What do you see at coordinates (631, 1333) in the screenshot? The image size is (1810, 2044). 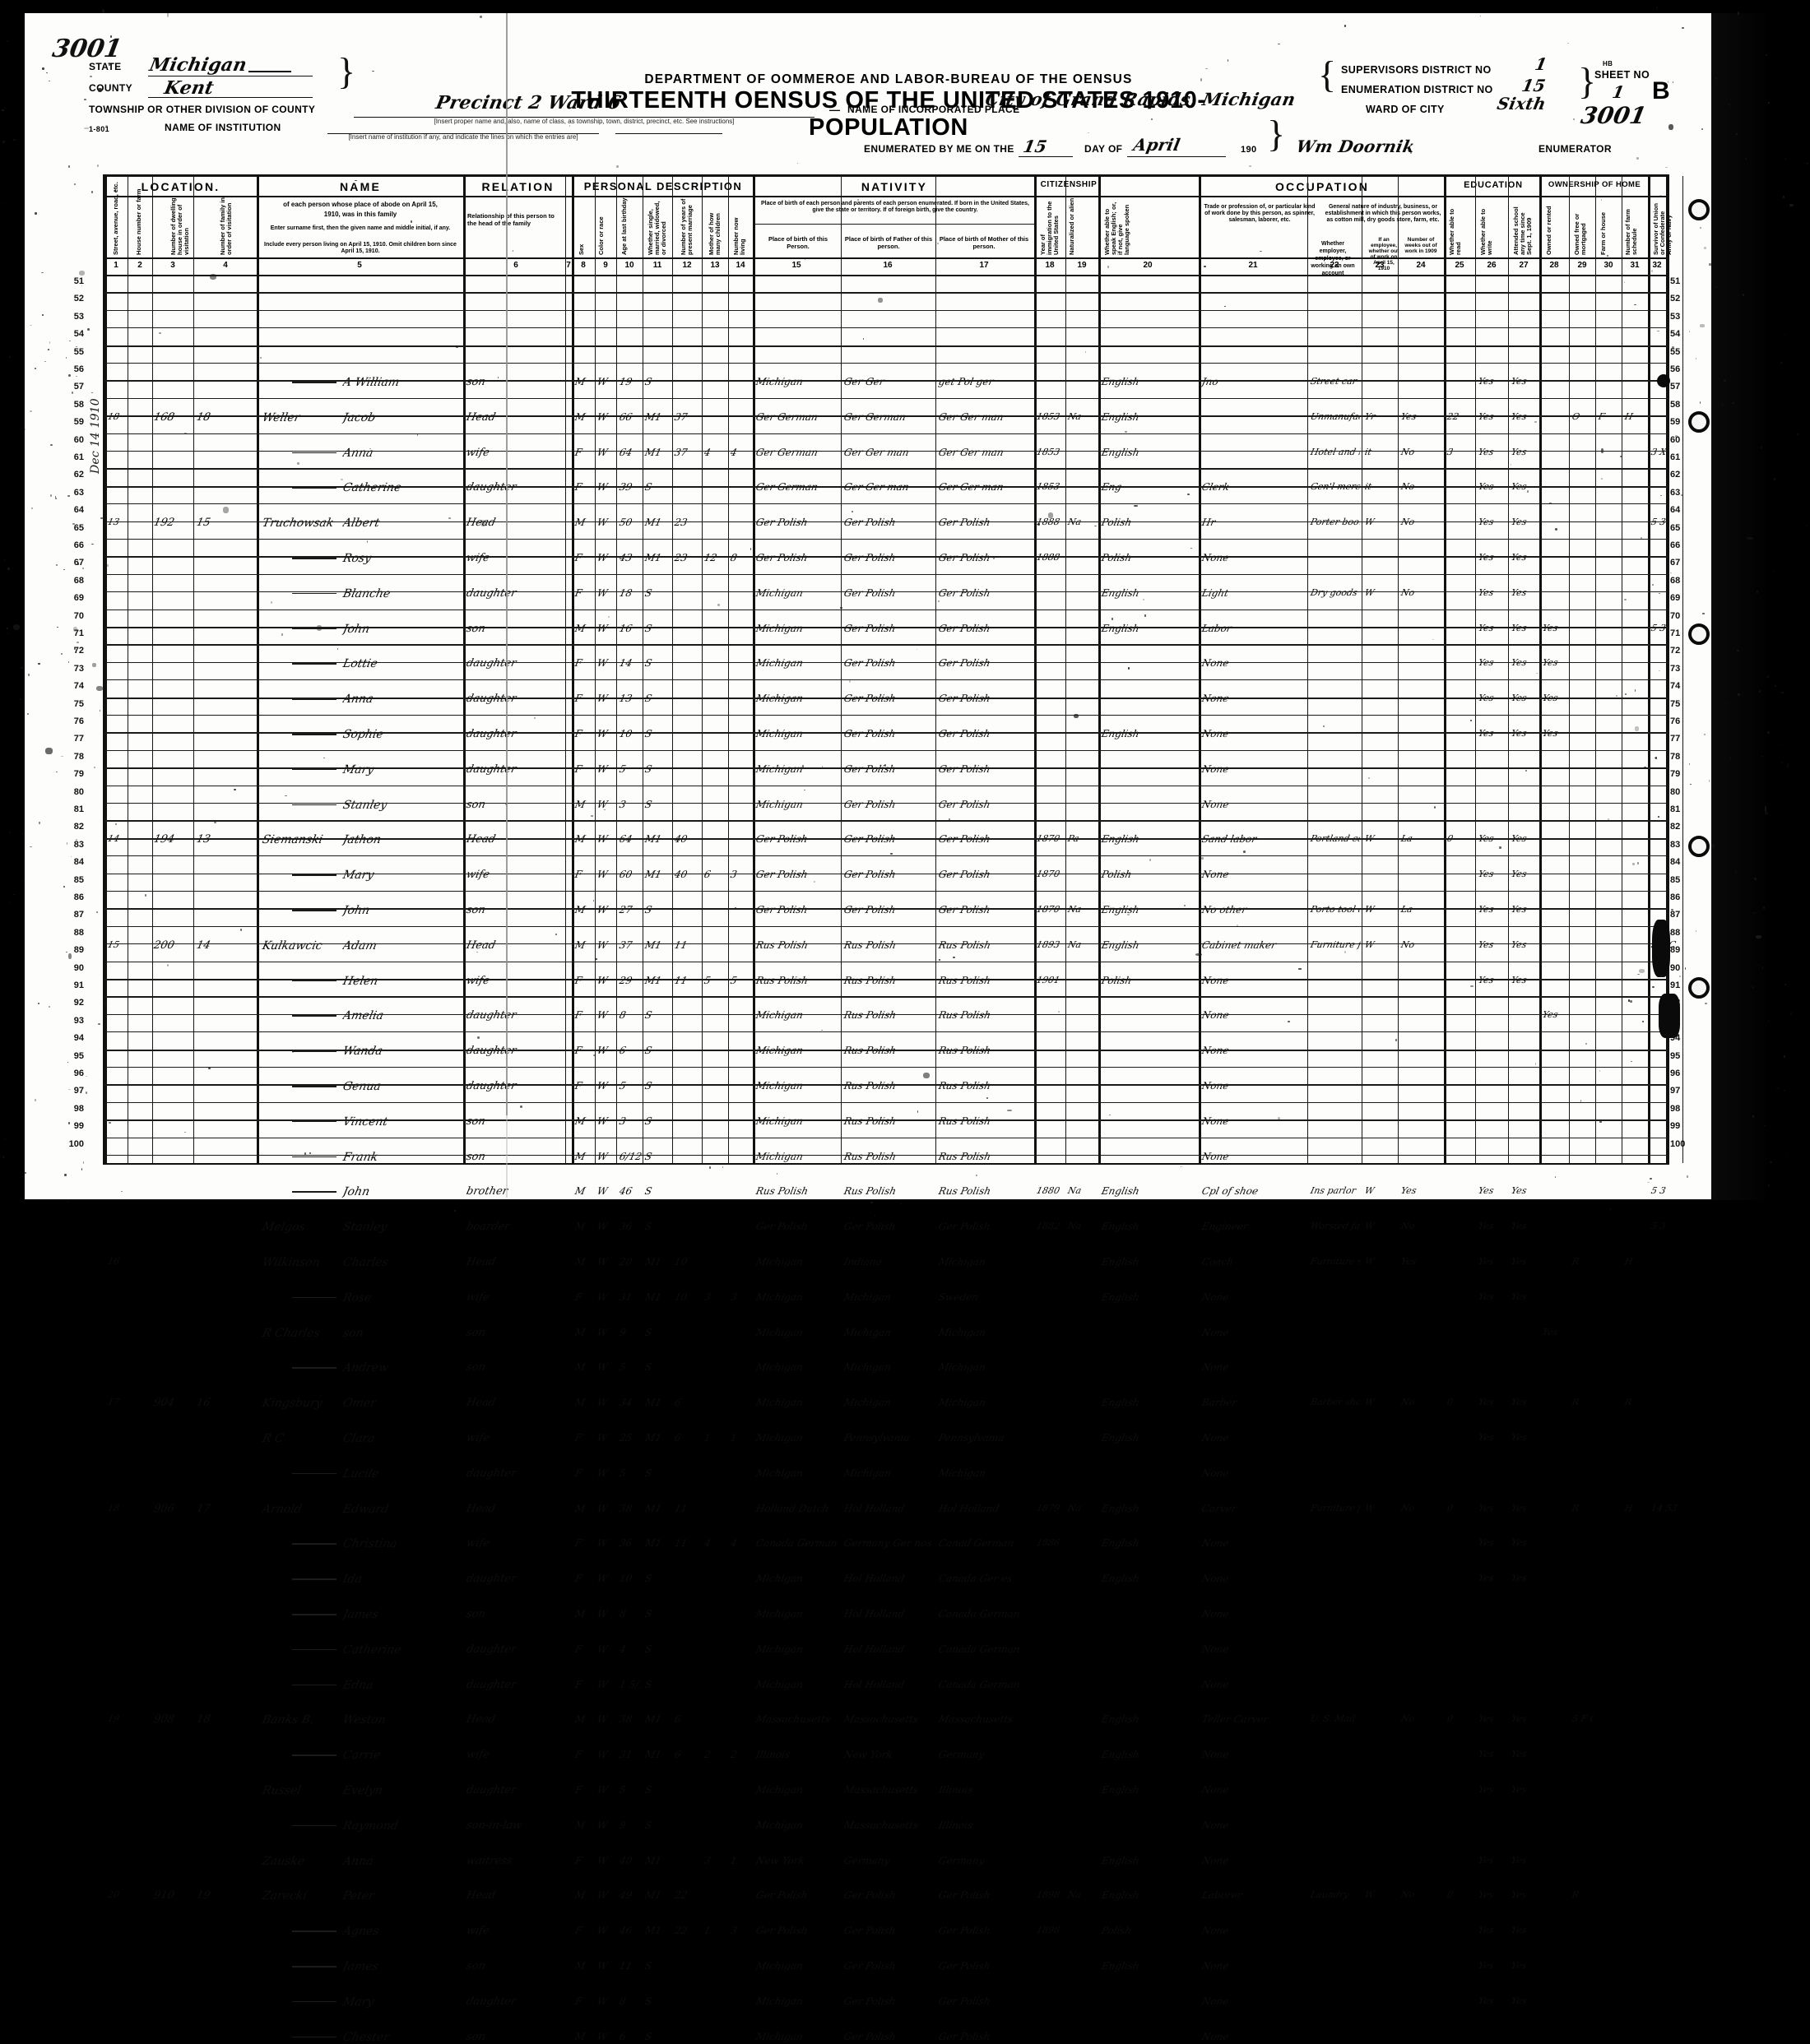 I see `cell-age: 9` at bounding box center [631, 1333].